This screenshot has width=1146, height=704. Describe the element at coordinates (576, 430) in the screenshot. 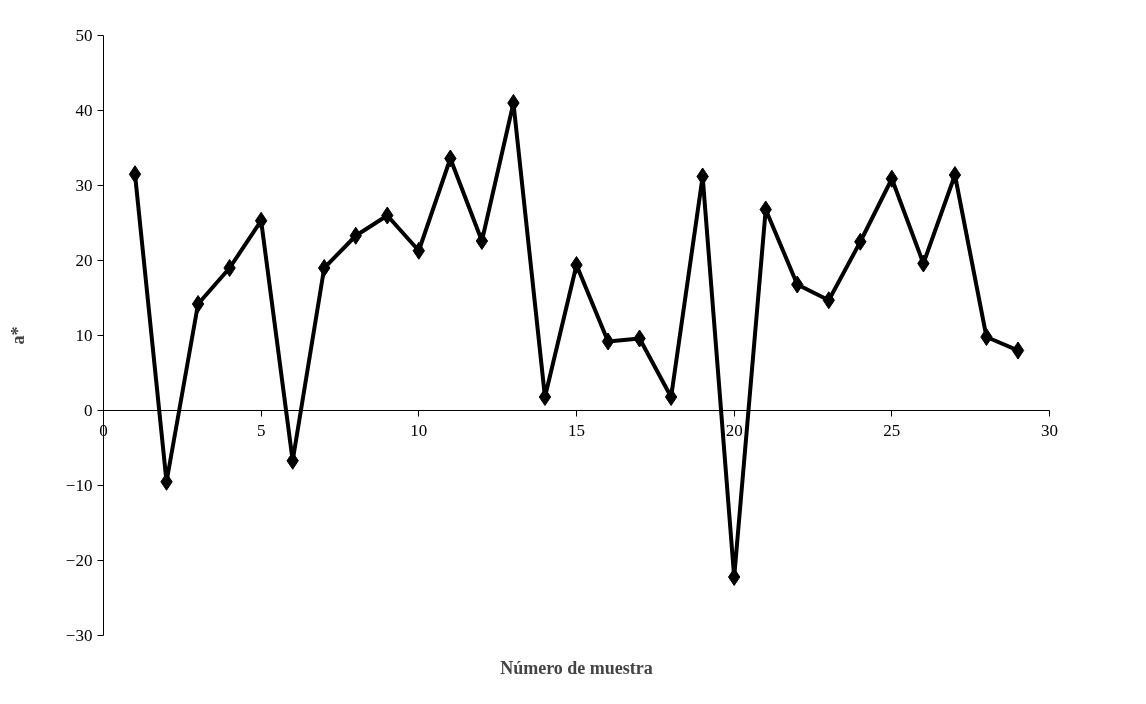

I see `x-tick-label: 15` at that location.